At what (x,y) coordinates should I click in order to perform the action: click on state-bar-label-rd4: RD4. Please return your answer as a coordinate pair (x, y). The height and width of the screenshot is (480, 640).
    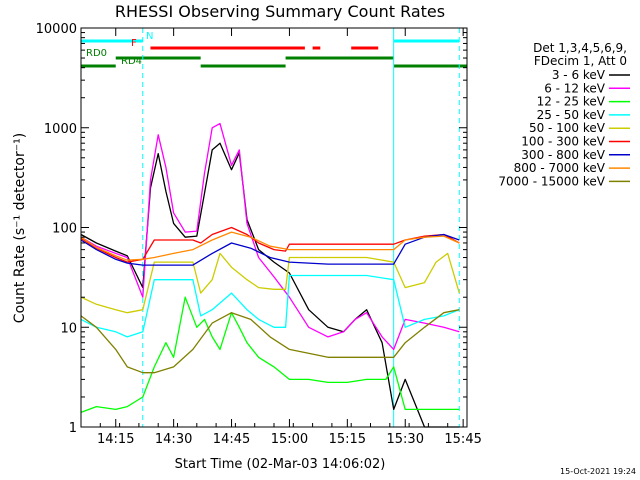
    Looking at the image, I should click on (131, 61).